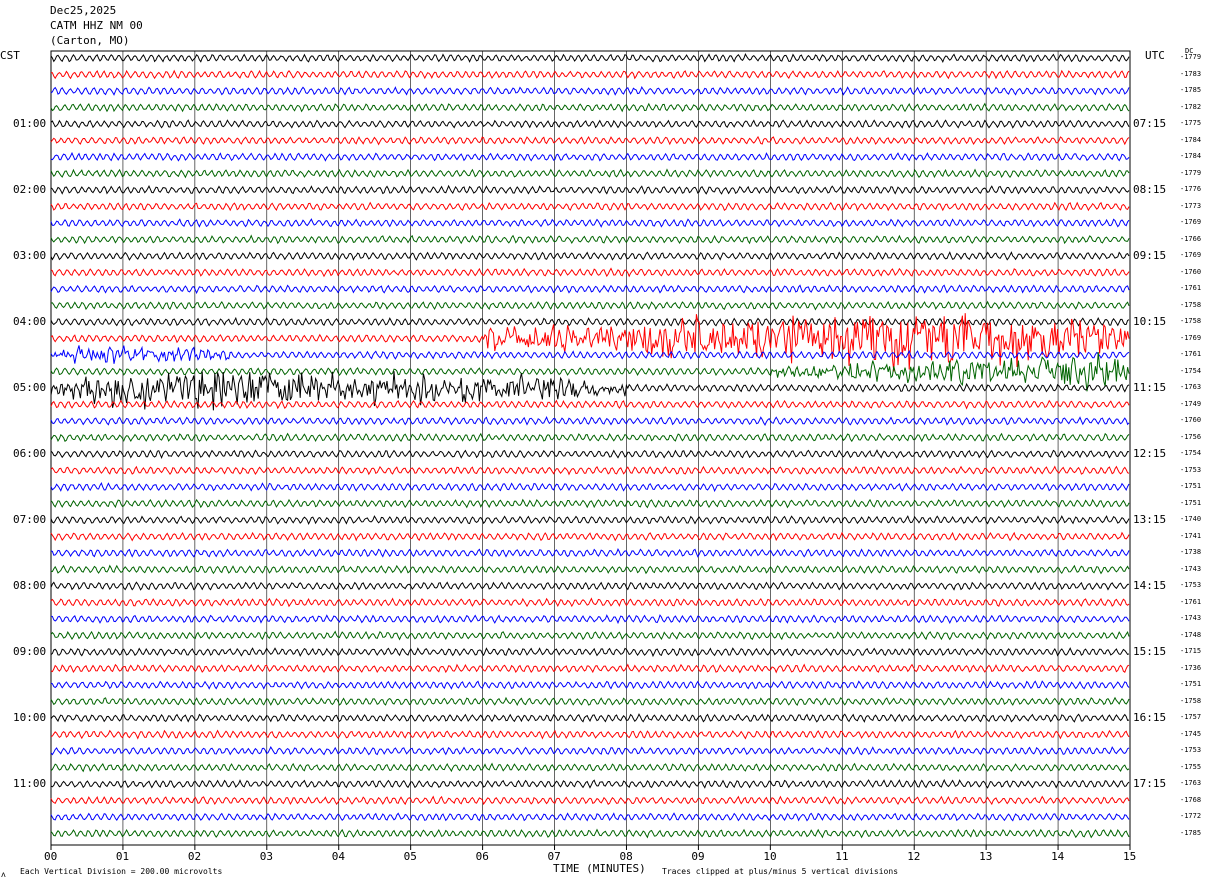 The height and width of the screenshot is (886, 1210). What do you see at coordinates (1191, 799) in the screenshot?
I see `dc-offset-label: -1768` at bounding box center [1191, 799].